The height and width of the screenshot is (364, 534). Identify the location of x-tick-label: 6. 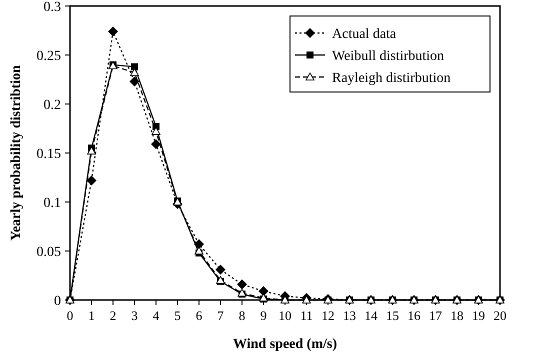
(199, 315).